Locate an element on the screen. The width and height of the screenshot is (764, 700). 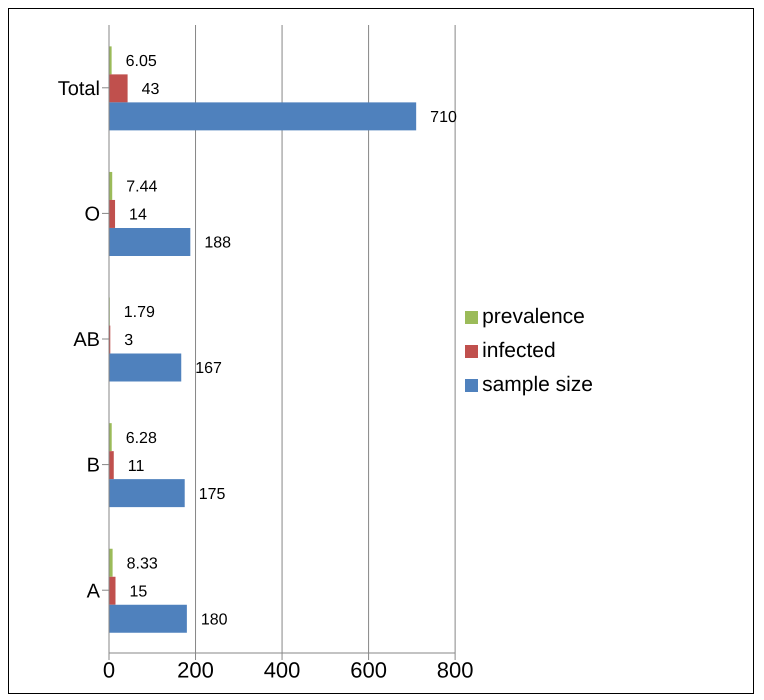
data-label: 1.79 is located at coordinates (140, 313).